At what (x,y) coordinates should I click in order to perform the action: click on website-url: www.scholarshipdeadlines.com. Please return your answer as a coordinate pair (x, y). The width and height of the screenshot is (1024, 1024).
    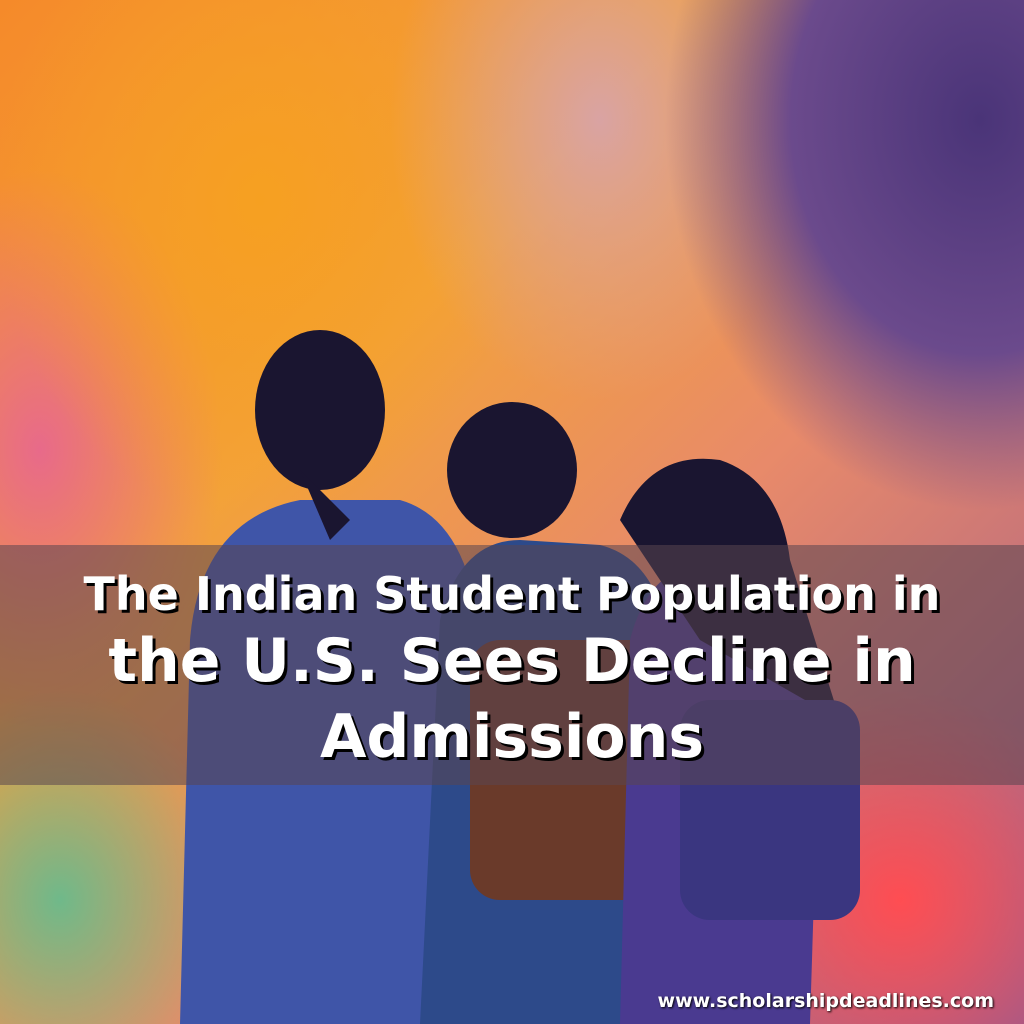
    Looking at the image, I should click on (825, 1001).